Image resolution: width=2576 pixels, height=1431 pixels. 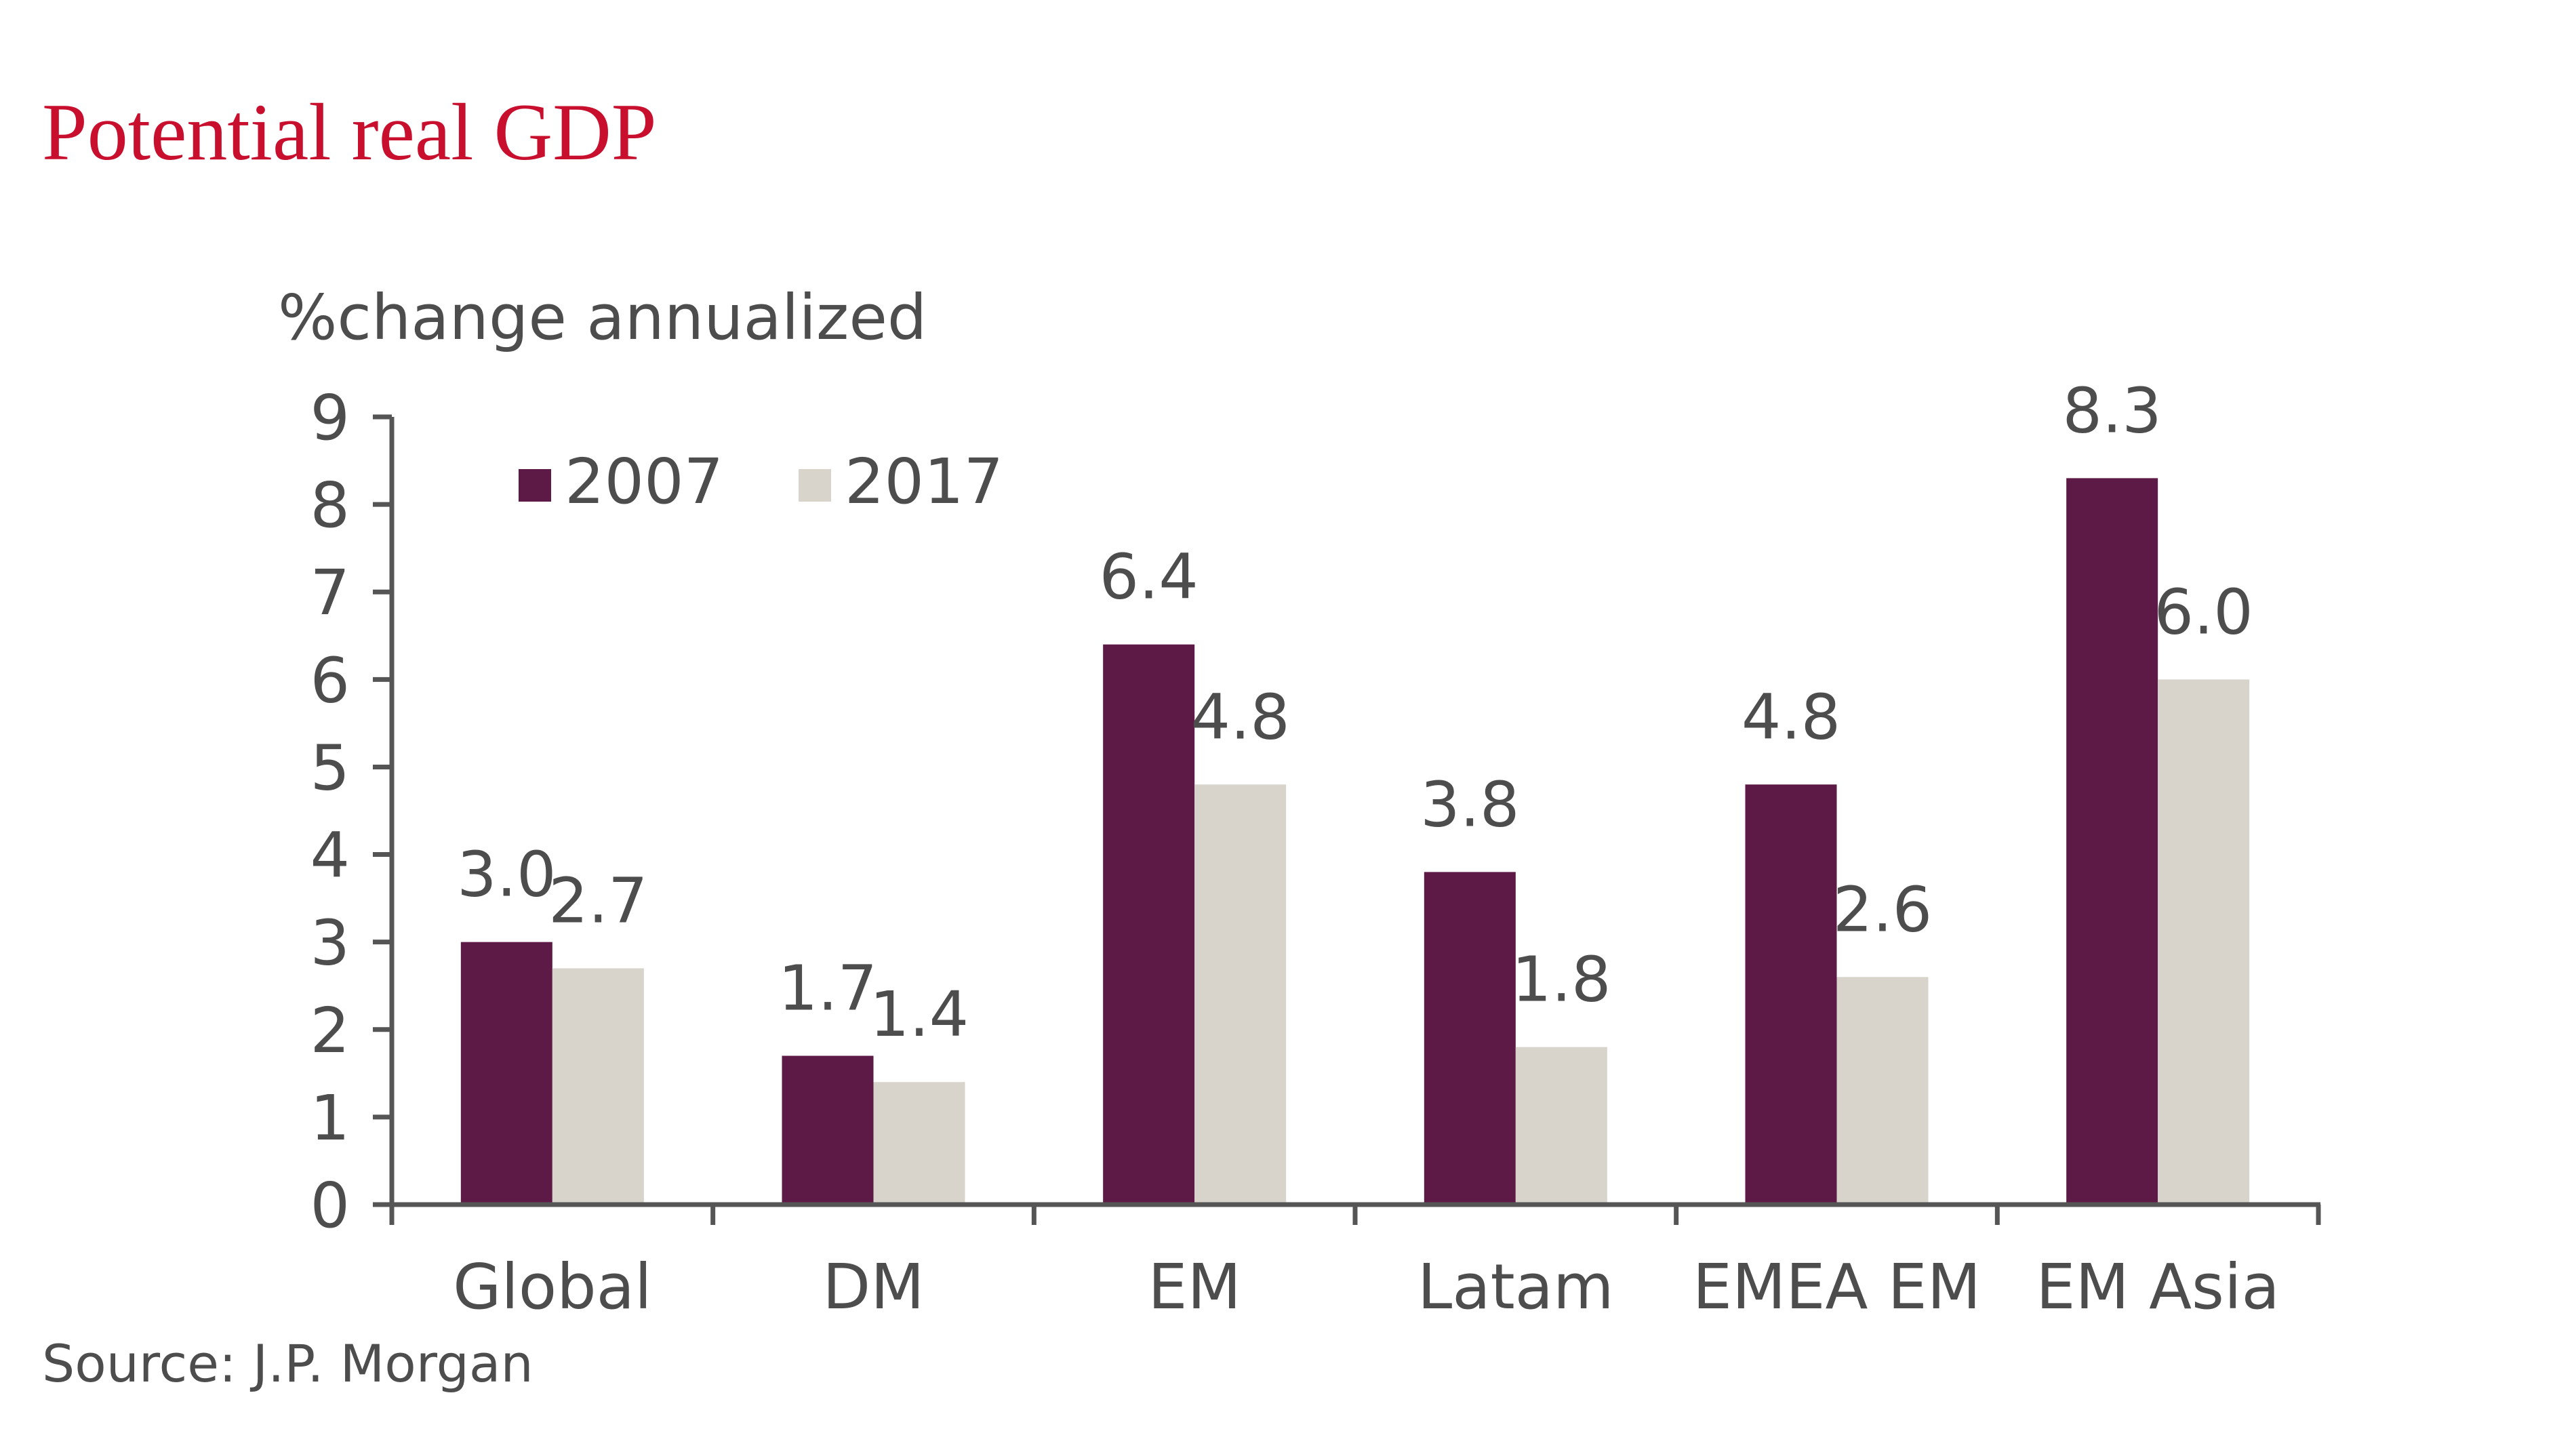 I want to click on y-tick-label: 2, so click(x=330, y=1030).